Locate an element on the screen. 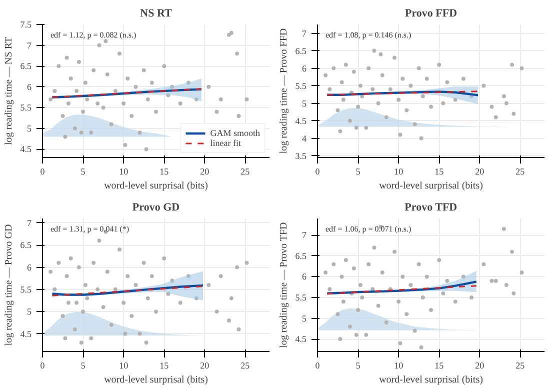  y-tick-label: 3.5 is located at coordinates (301, 155).